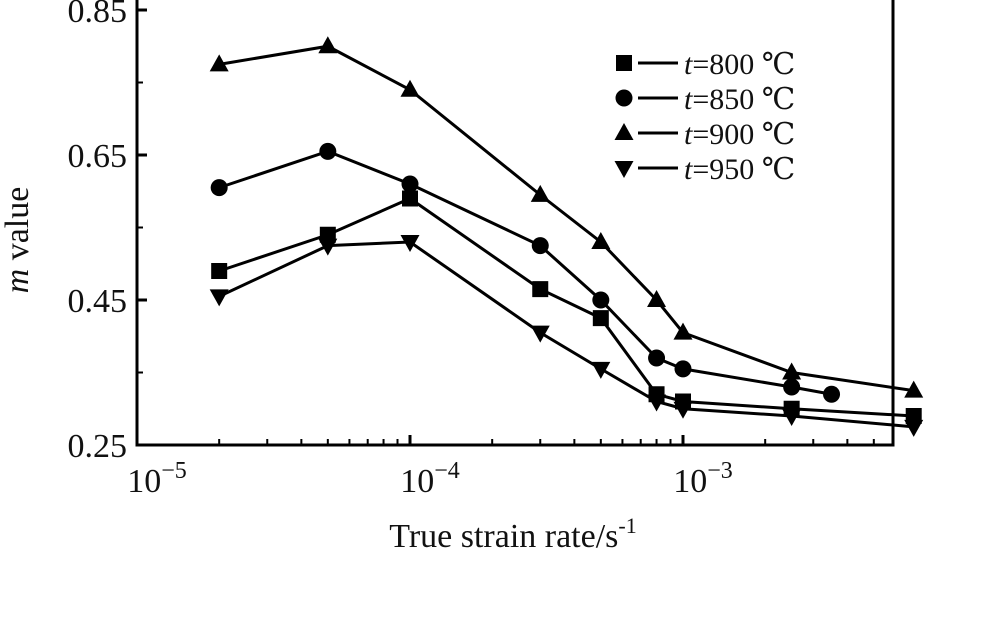 The height and width of the screenshot is (639, 1001). I want to click on legend-label: t=950 ℃, so click(739, 169).